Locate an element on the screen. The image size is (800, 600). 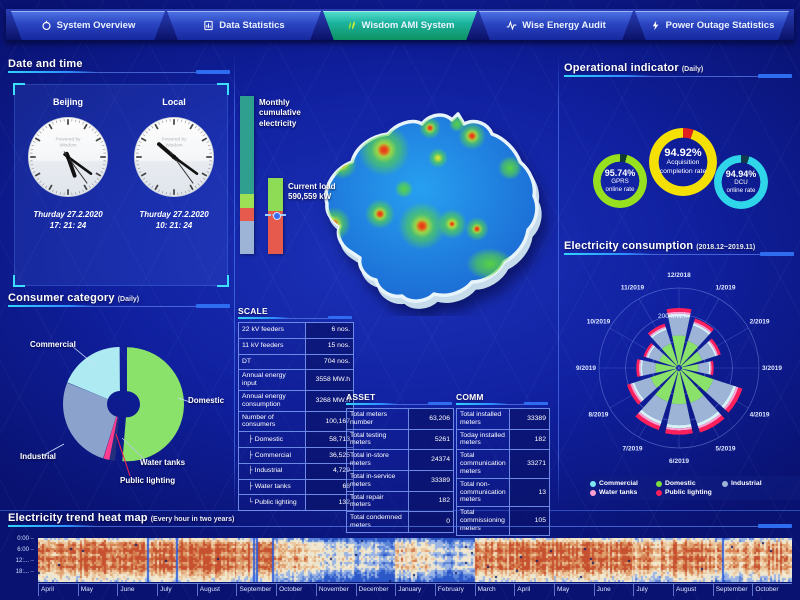
bar-segment is located at coordinates (275, 232).